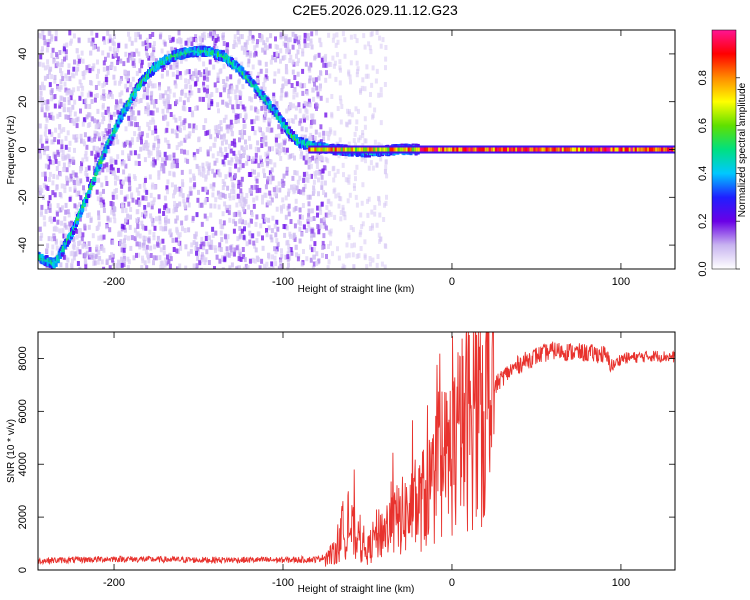 This screenshot has height=600, width=750. Describe the element at coordinates (11, 150) in the screenshot. I see `top-y-axis-label: Frequency (Hz)` at that location.